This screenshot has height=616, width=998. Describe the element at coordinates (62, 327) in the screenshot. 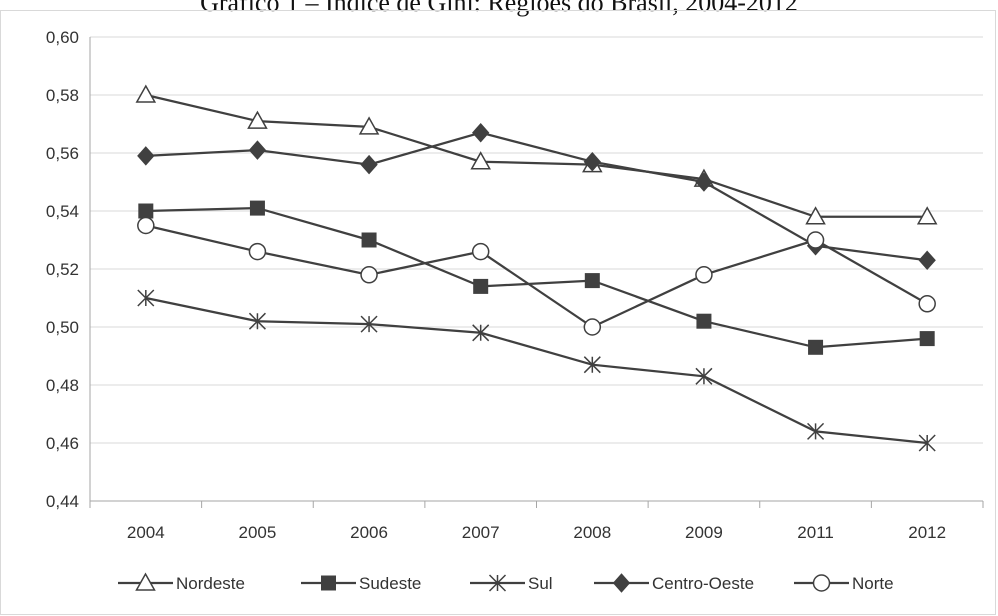

I see `y-tick-label: 0,50` at that location.